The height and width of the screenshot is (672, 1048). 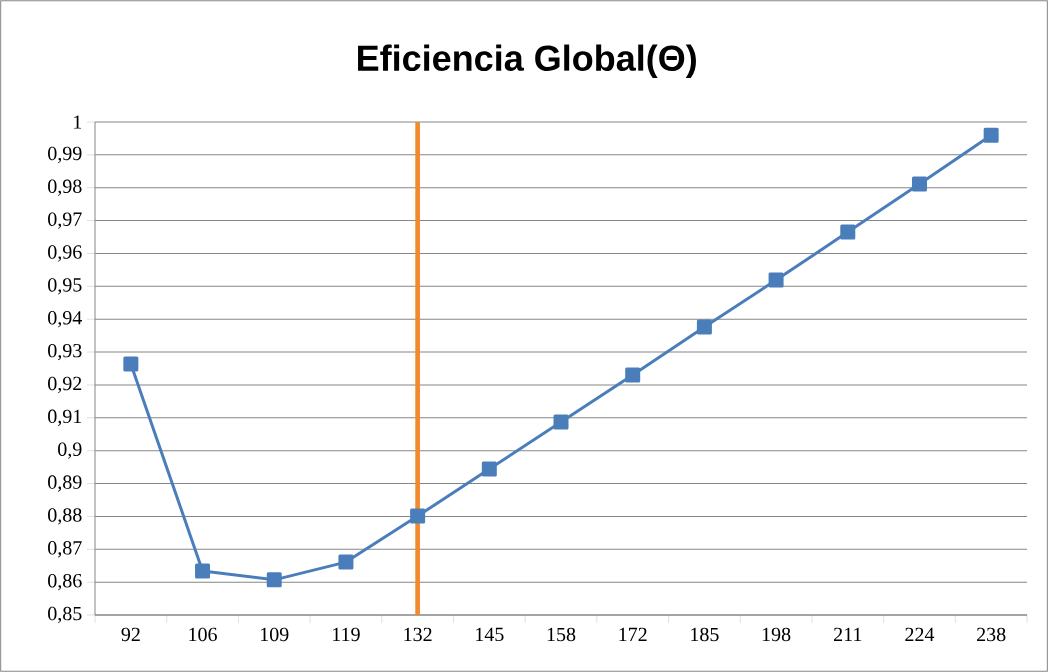 I want to click on y-tick-label: 0,88, so click(x=65, y=516).